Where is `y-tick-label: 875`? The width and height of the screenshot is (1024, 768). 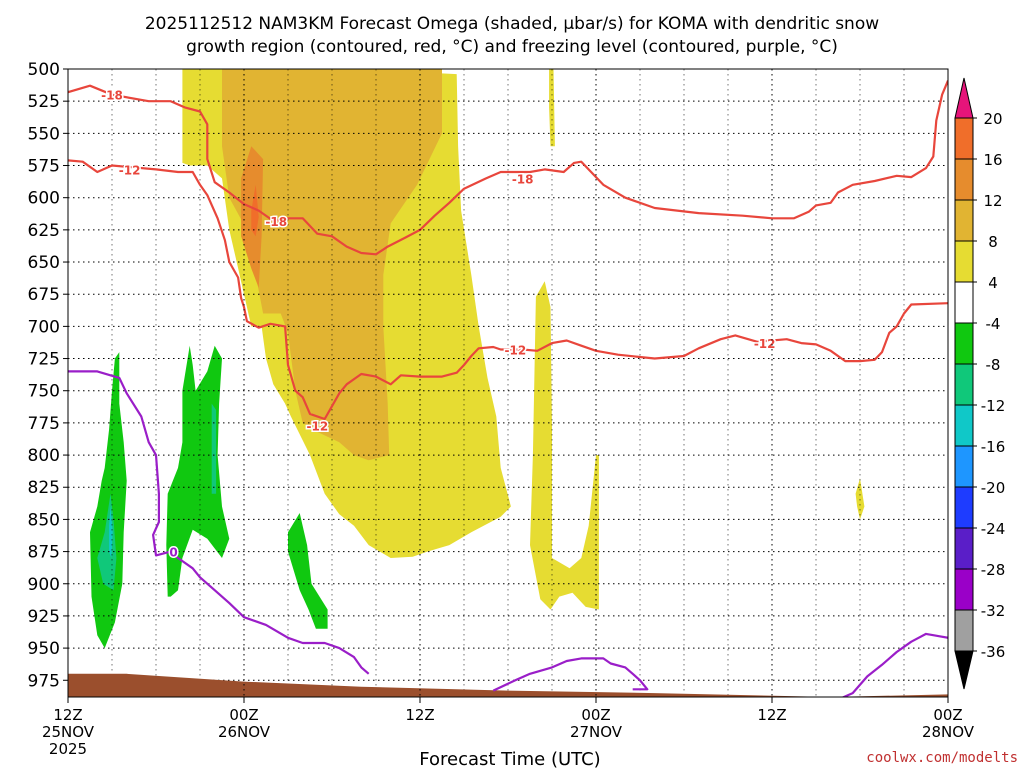
y-tick-label: 875 is located at coordinates (44, 553).